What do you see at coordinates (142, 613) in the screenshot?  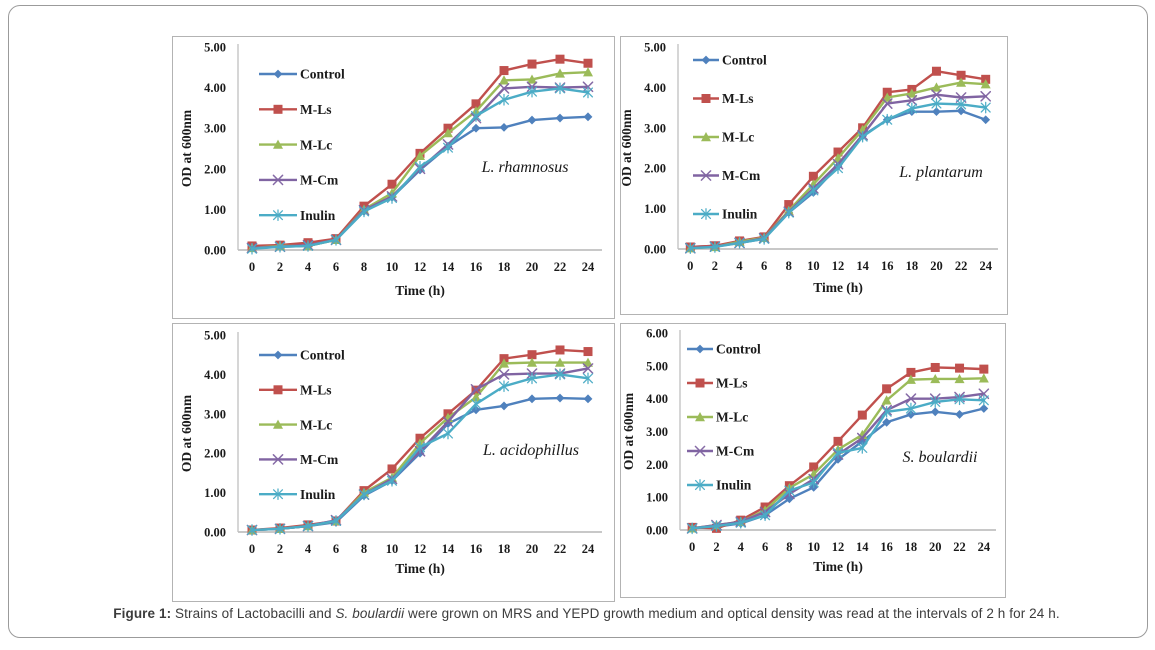 I see `caption-figure-label: Figure 1:` at bounding box center [142, 613].